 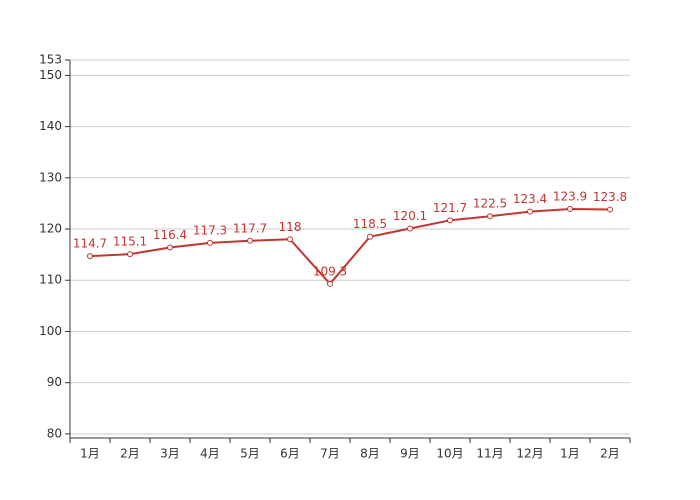 I want to click on x-tick-label: 4月, so click(x=210, y=454).